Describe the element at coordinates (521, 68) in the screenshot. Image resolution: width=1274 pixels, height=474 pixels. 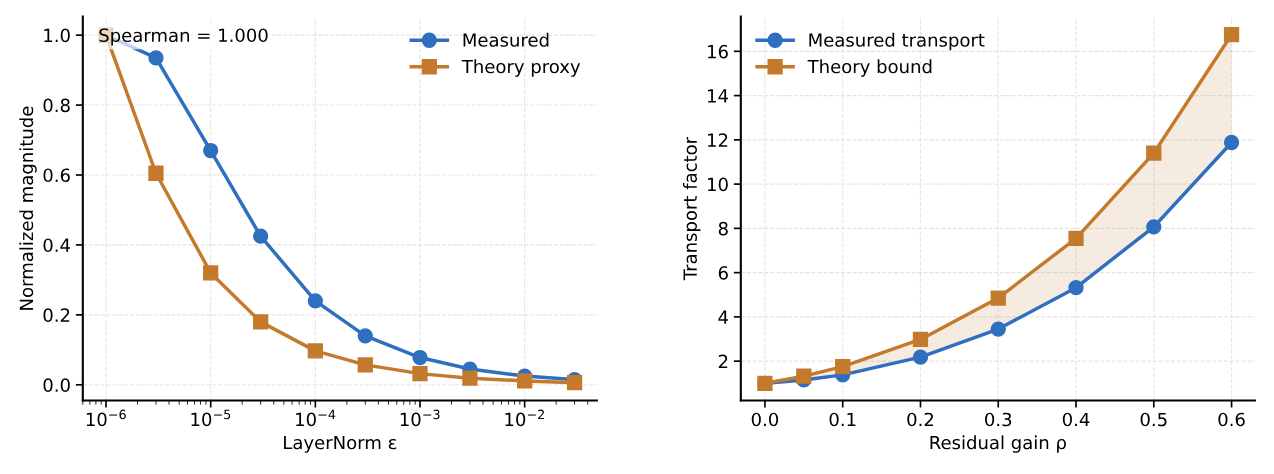
I see `legend-label: Theory proxy` at that location.